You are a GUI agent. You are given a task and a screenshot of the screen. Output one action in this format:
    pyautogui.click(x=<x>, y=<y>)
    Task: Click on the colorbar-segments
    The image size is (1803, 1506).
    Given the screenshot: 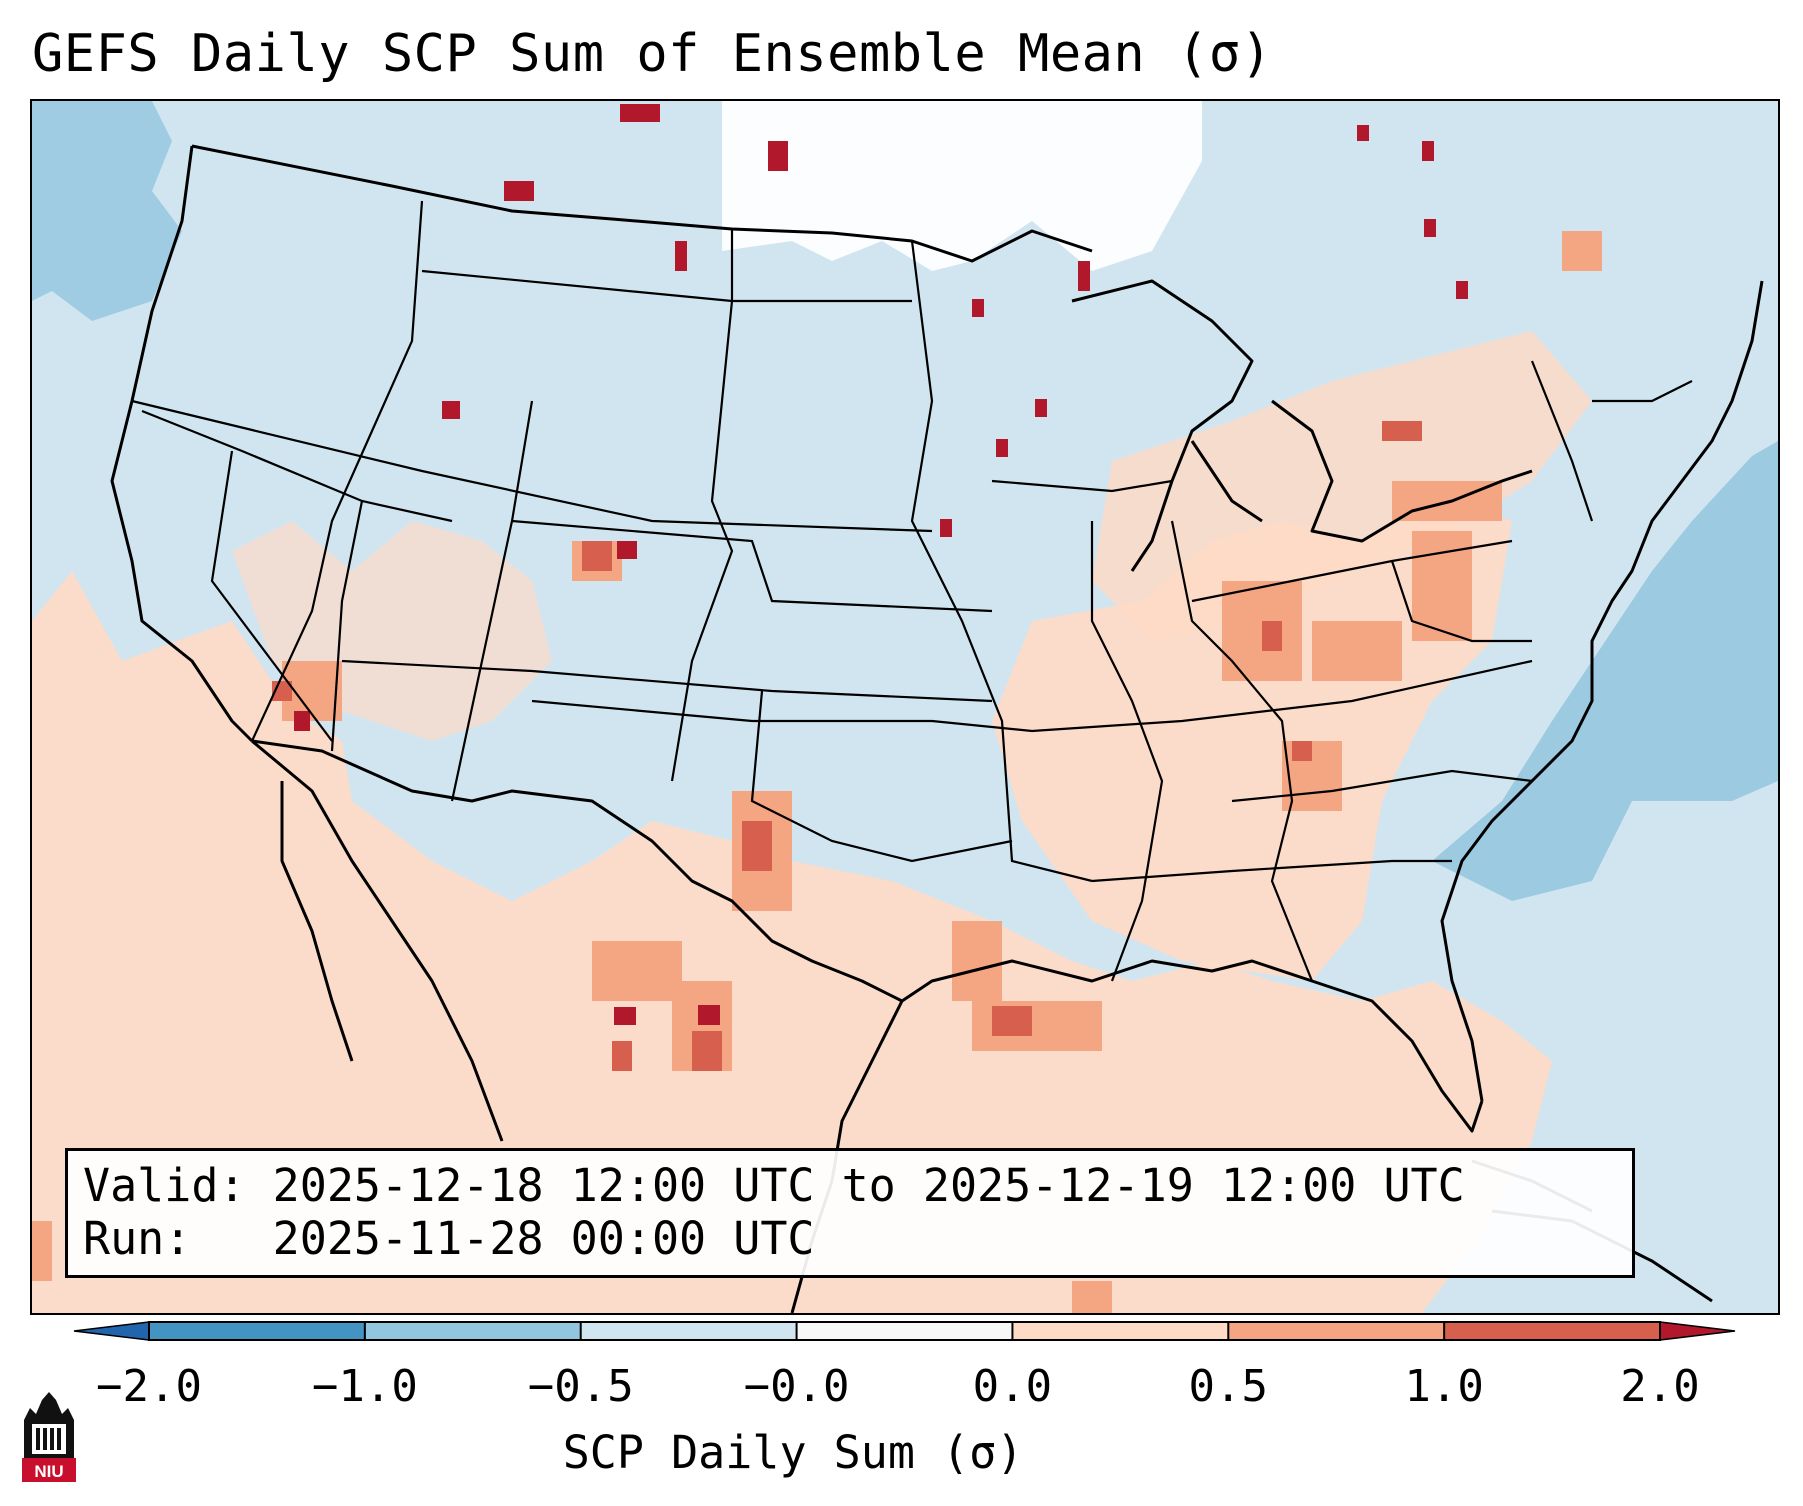 What is the action you would take?
    pyautogui.click(x=905, y=1331)
    